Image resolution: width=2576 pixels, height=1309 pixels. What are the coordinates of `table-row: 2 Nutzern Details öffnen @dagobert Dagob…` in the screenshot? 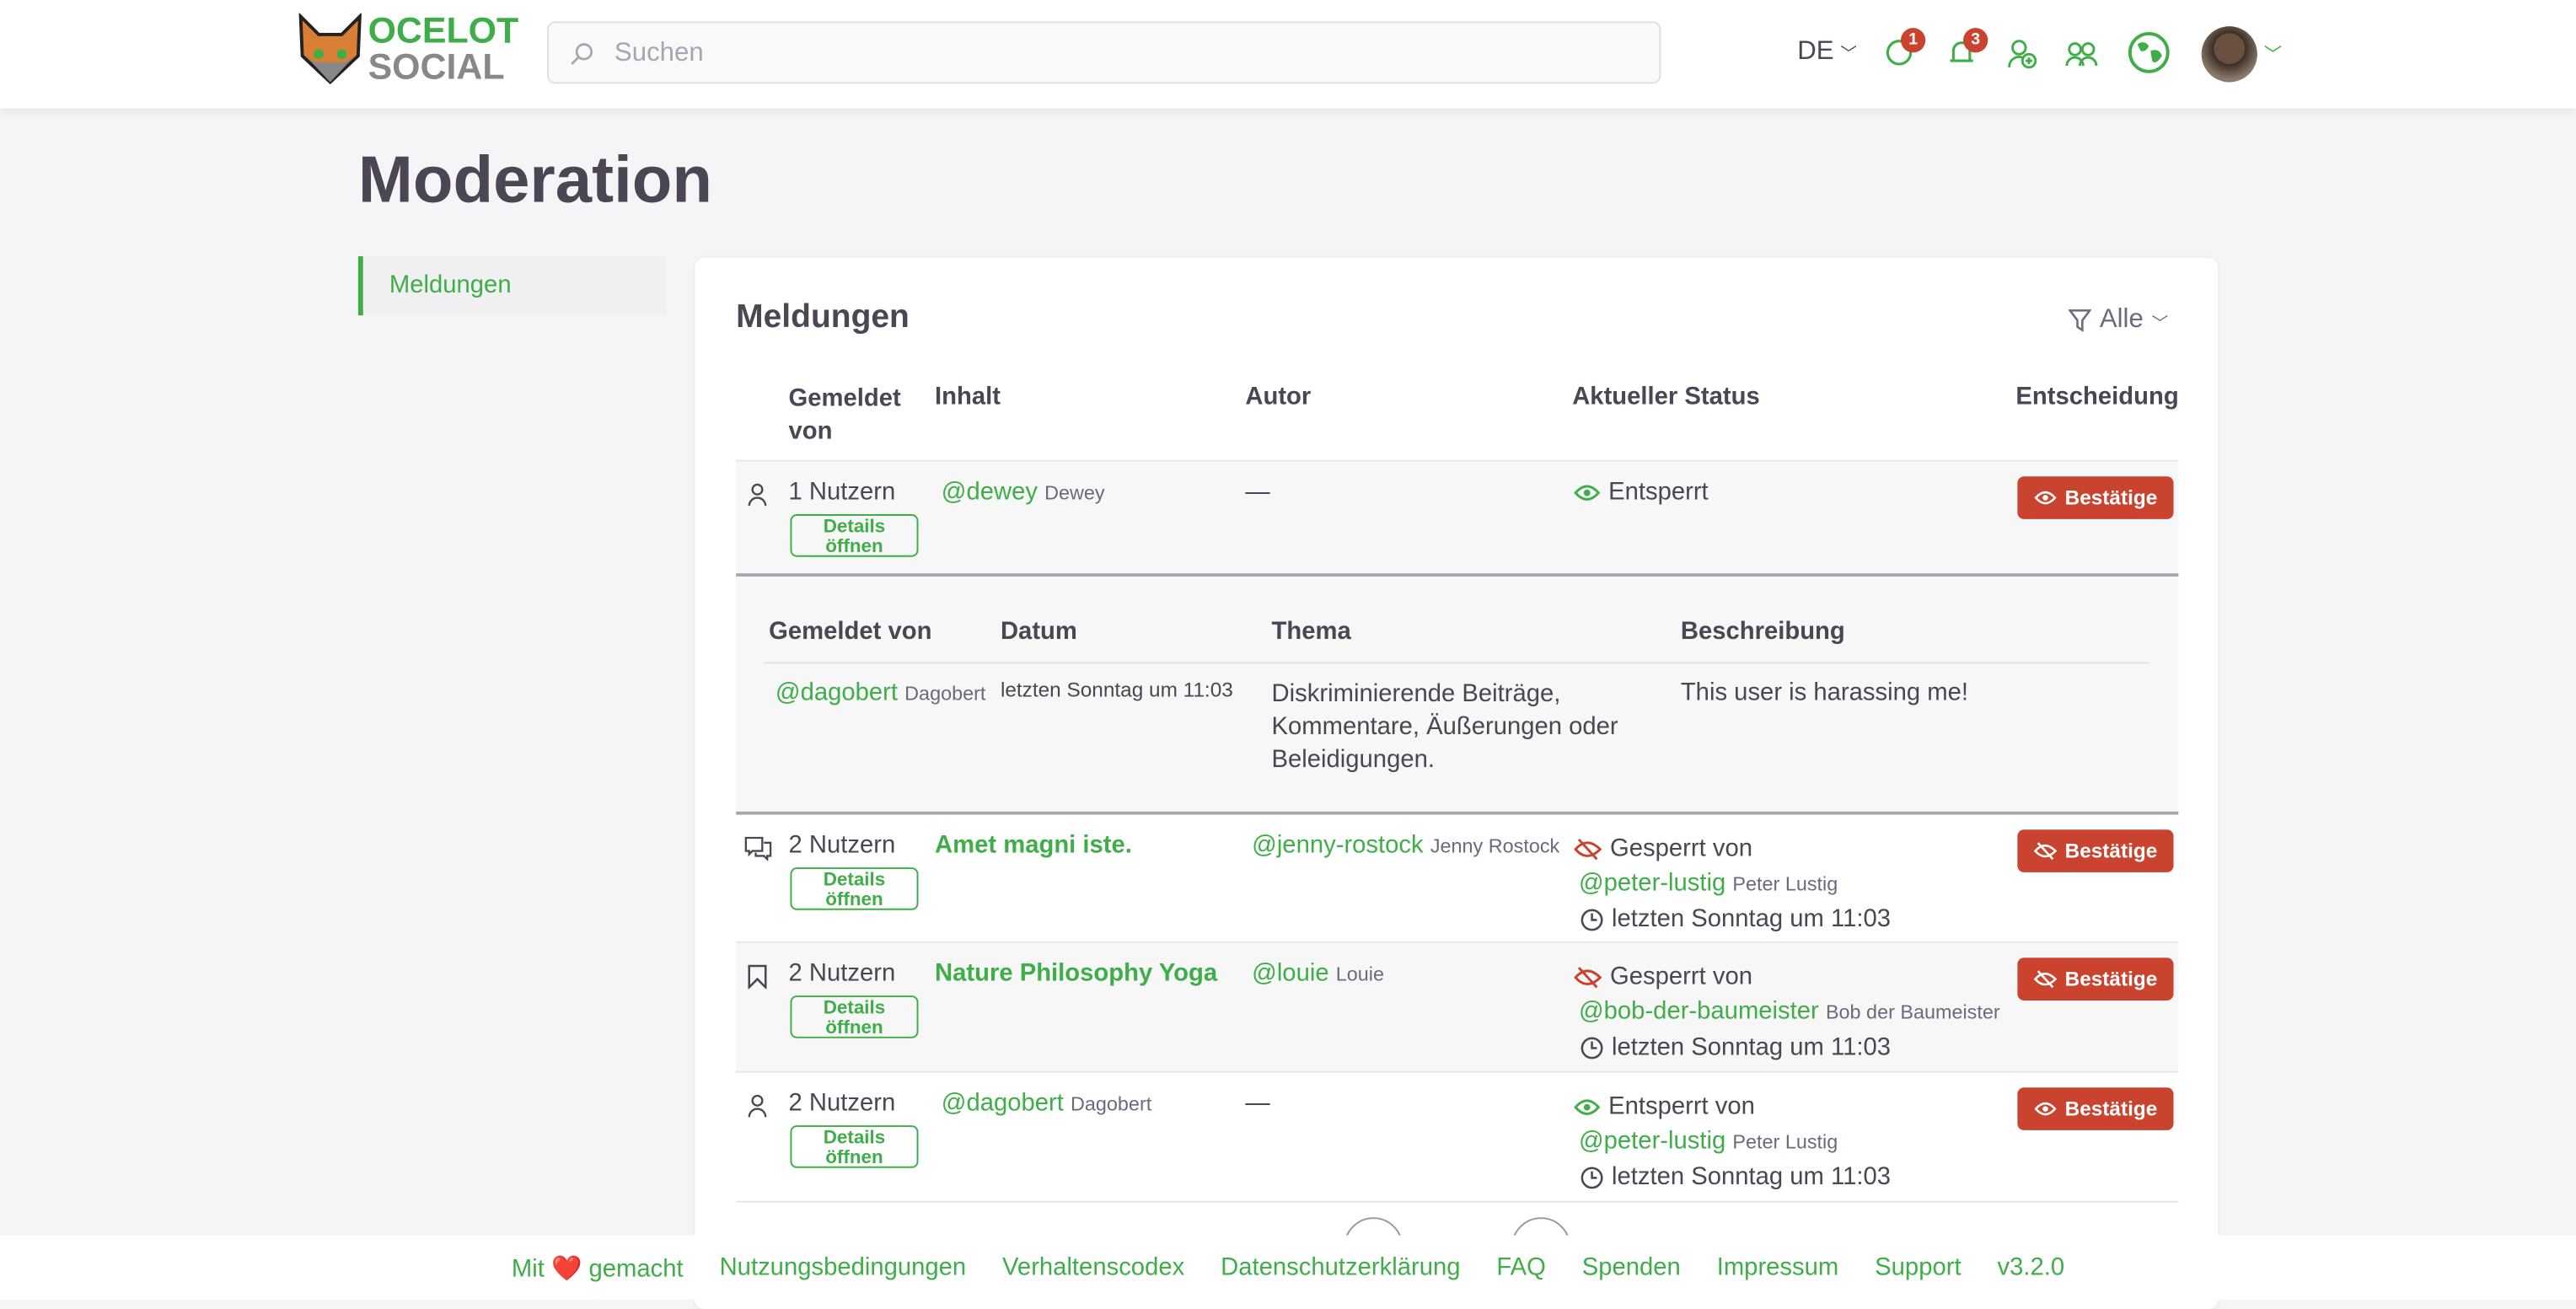 It's located at (1457, 1137).